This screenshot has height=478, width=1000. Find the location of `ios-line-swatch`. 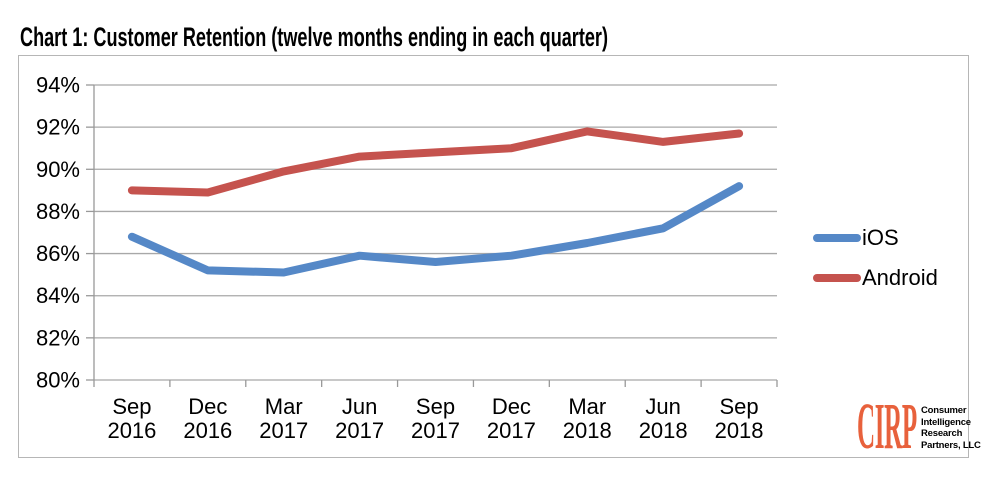

ios-line-swatch is located at coordinates (837, 238).